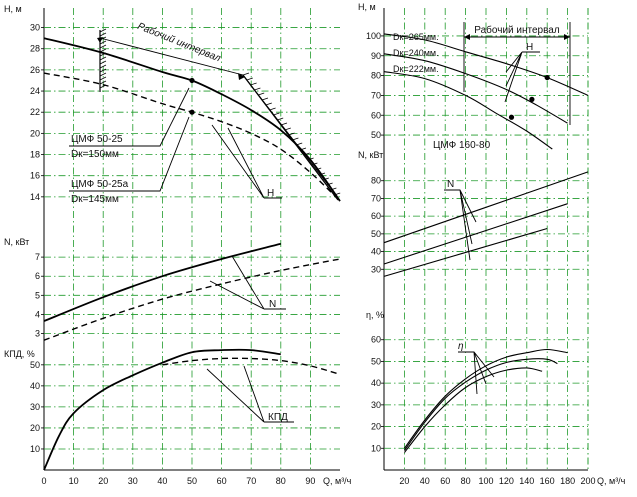 The width and height of the screenshot is (637, 497). I want to click on x-tick-label: 30, so click(133, 481).